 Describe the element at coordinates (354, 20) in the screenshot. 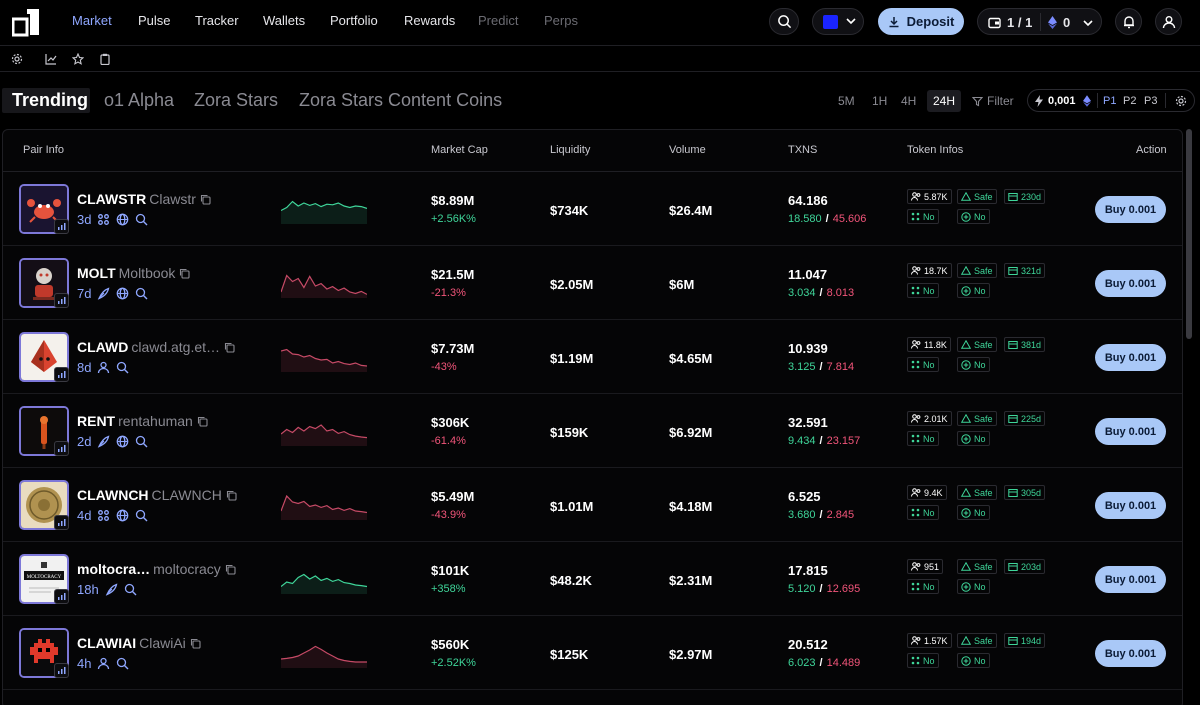

I see `nav-portfolio: Portfolio` at that location.